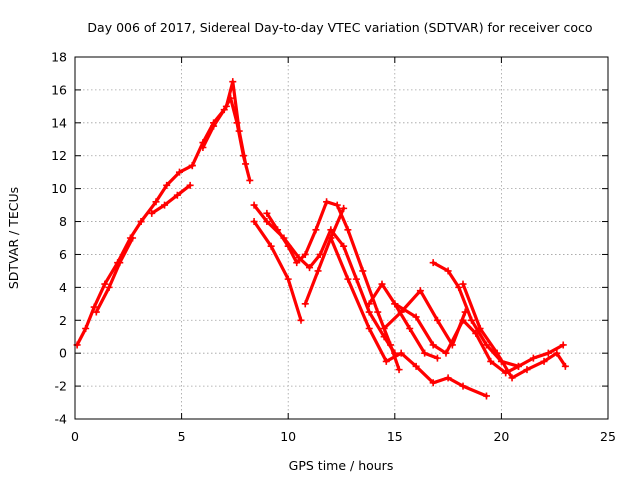  Describe the element at coordinates (63, 254) in the screenshot. I see `y-tick-label: 6` at that location.